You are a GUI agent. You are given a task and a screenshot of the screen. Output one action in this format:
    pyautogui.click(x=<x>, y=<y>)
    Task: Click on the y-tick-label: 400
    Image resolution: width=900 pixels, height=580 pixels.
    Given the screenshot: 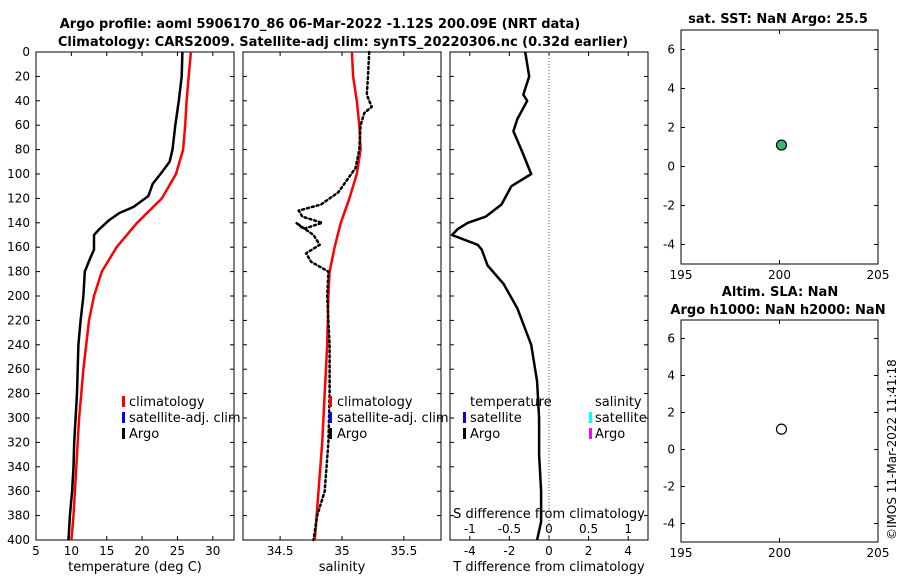 What is the action you would take?
    pyautogui.click(x=18, y=540)
    